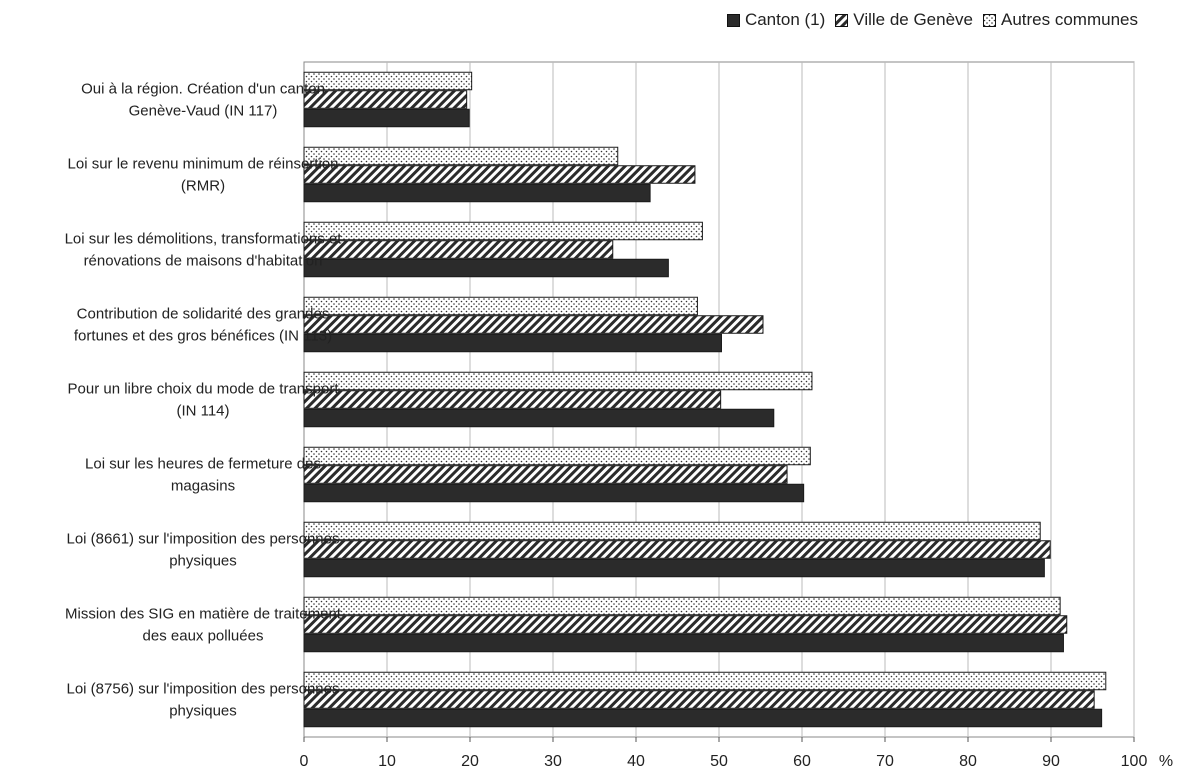  Describe the element at coordinates (719, 761) in the screenshot. I see `x-tick-label: 50` at that location.